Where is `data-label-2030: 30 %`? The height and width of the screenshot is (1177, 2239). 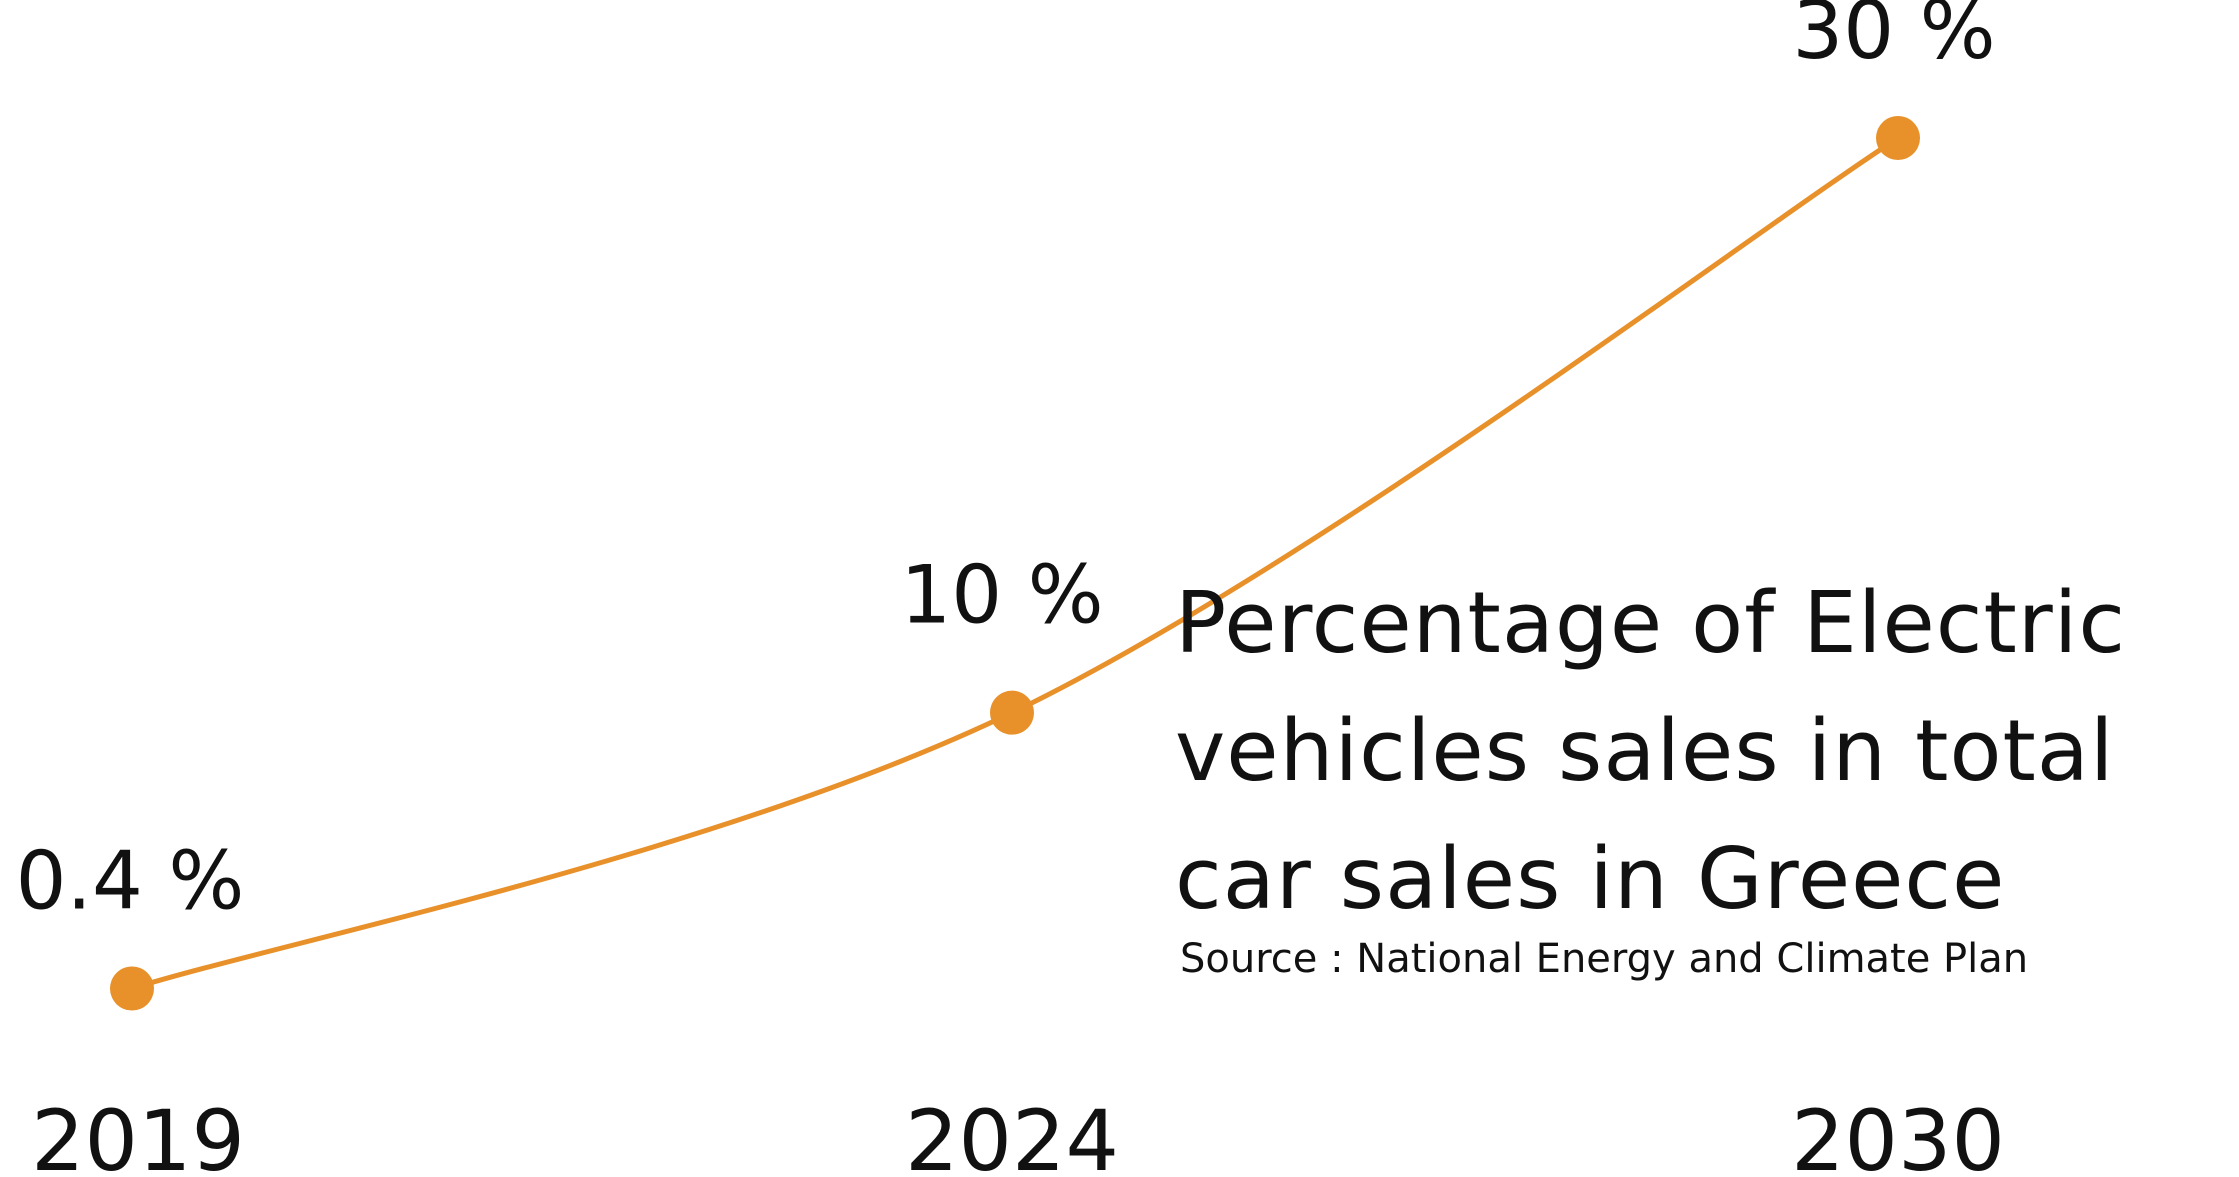
data-label-2030: 30 % is located at coordinates (1893, 38).